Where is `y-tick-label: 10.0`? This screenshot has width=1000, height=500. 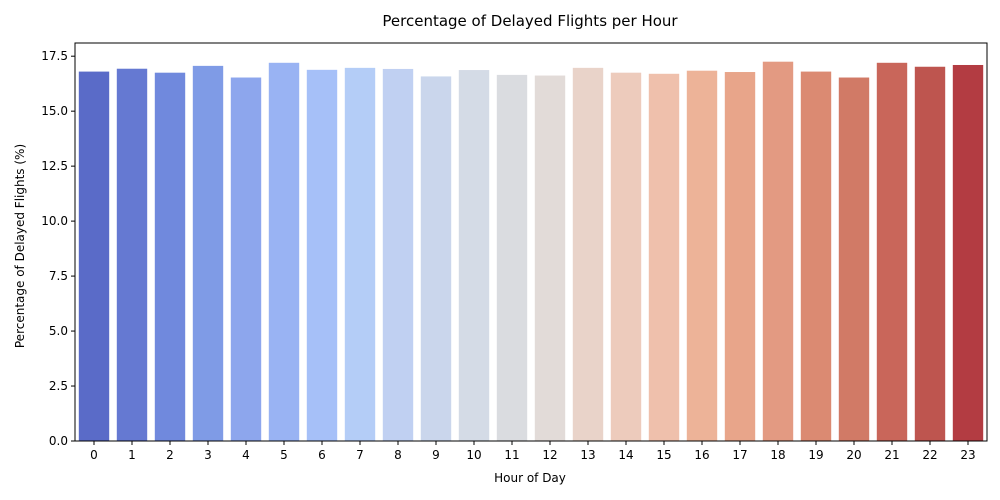 y-tick-label: 10.0 is located at coordinates (54, 221).